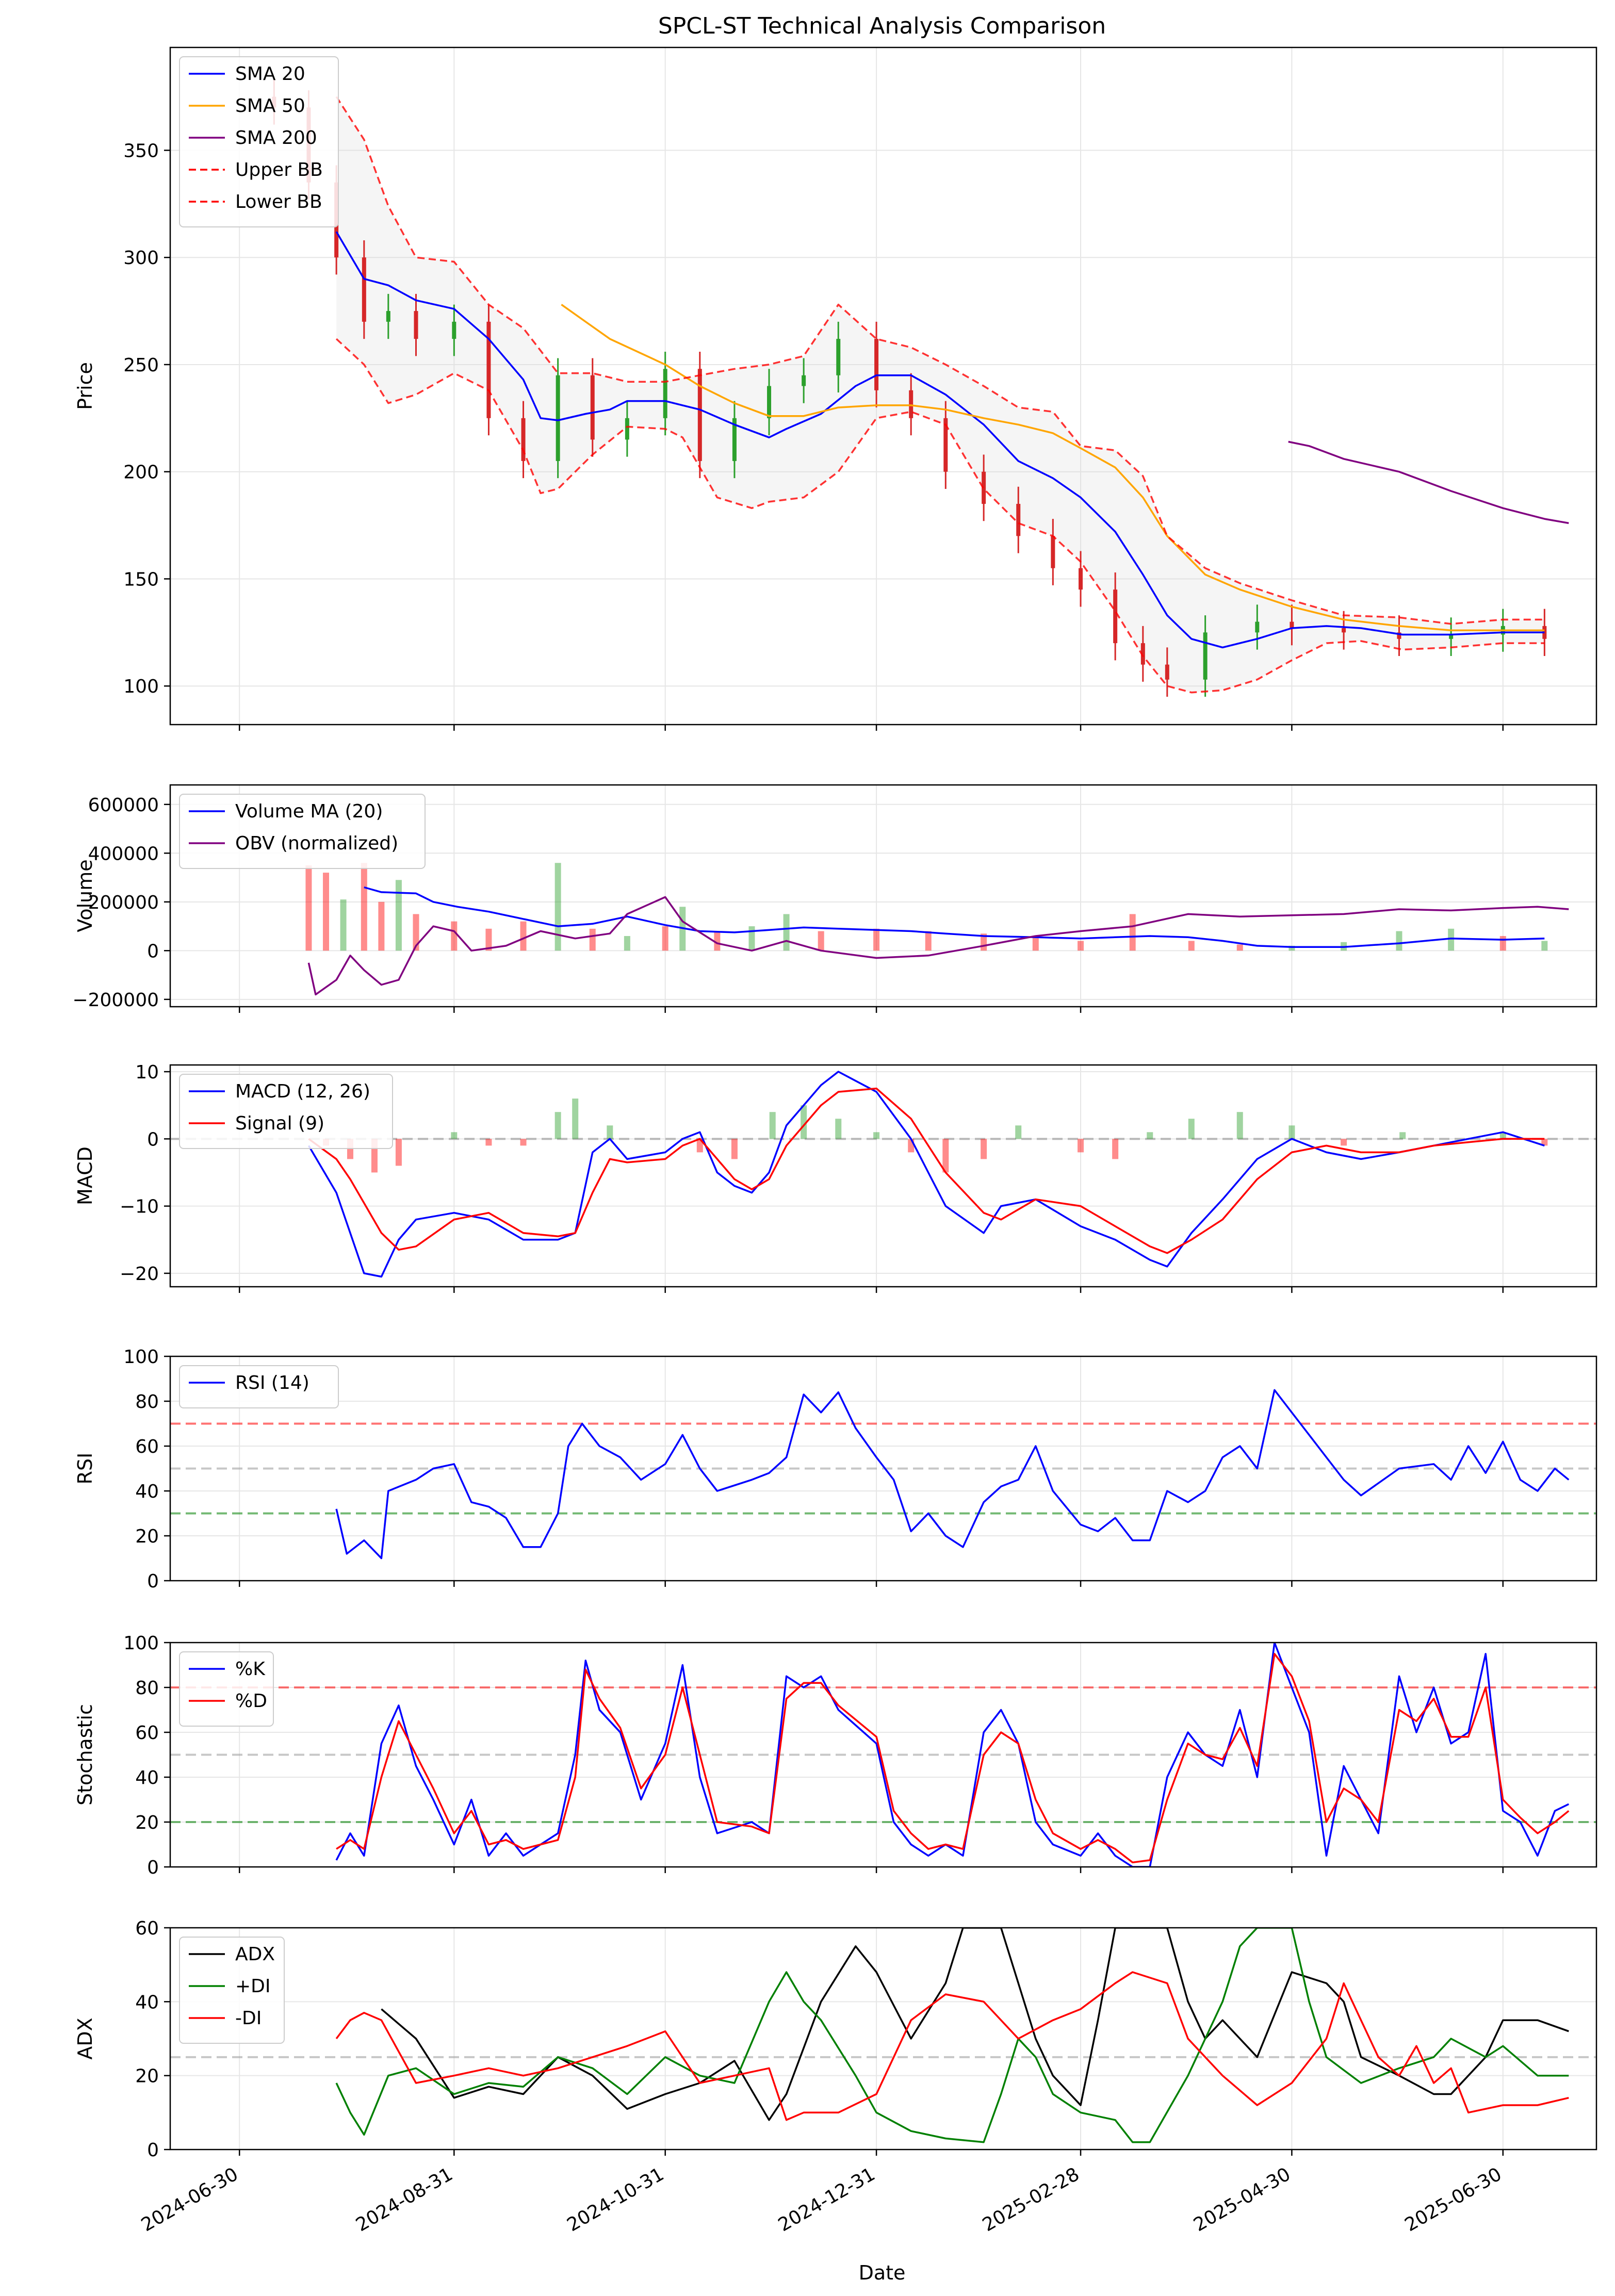 This screenshot has width=1615, height=2296. I want to click on series-line-adx-adx, so click(975, 2024).